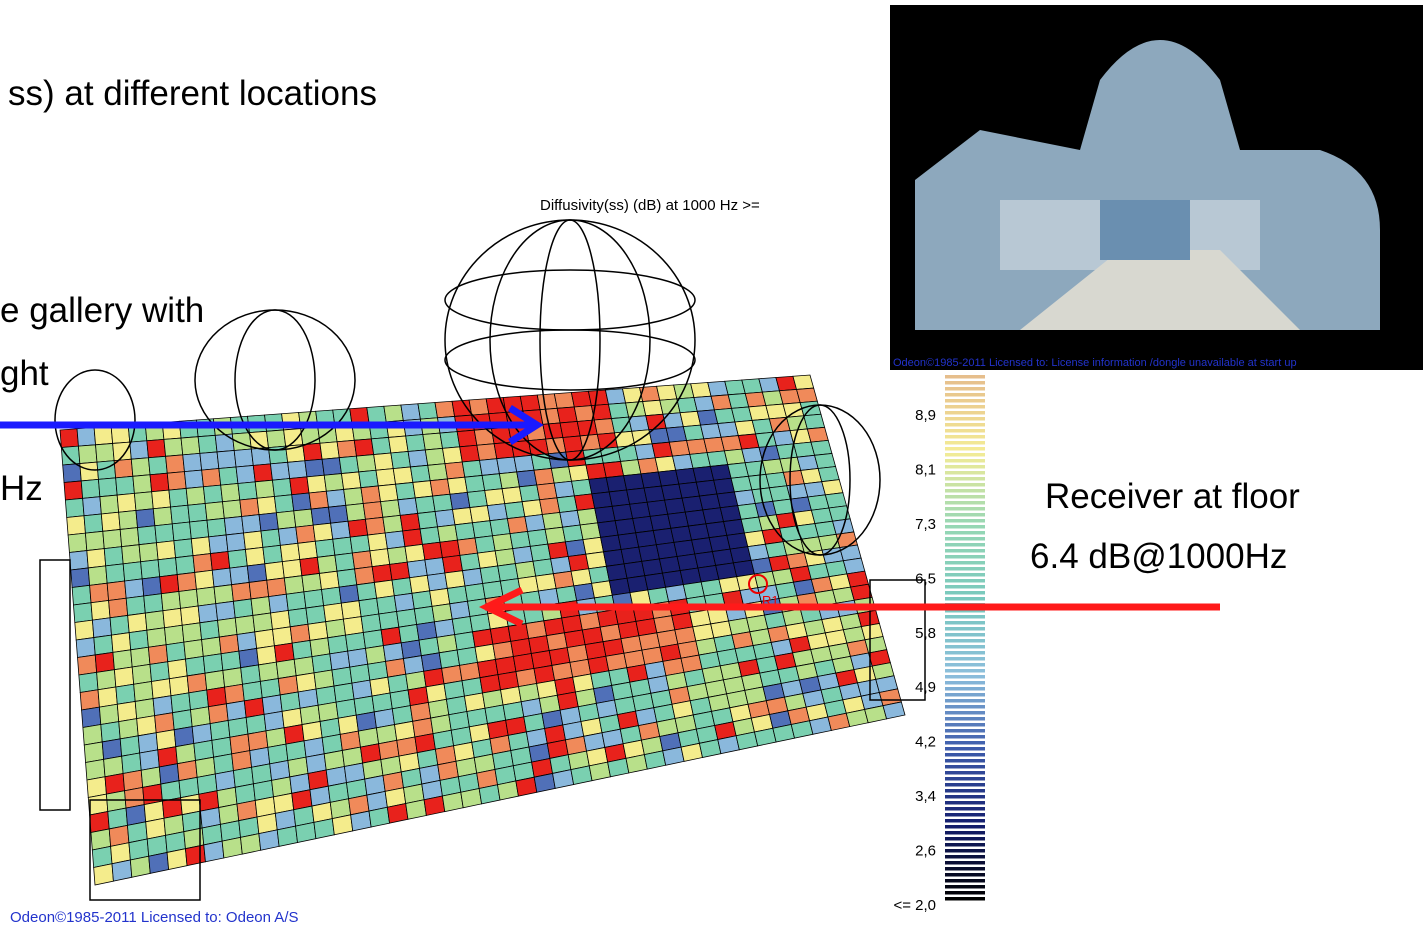  I want to click on color-scale: 8,9 8,1 7,3 6,5 5,8 4,9 4,2 3,4 2,6 <= 2,0, so click(939, 644).